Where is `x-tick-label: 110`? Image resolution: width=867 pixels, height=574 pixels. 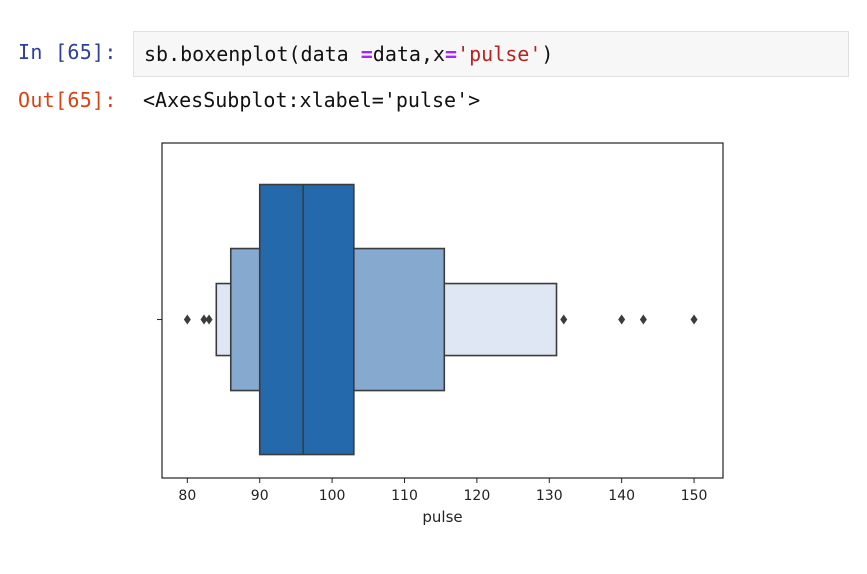 x-tick-label: 110 is located at coordinates (404, 496).